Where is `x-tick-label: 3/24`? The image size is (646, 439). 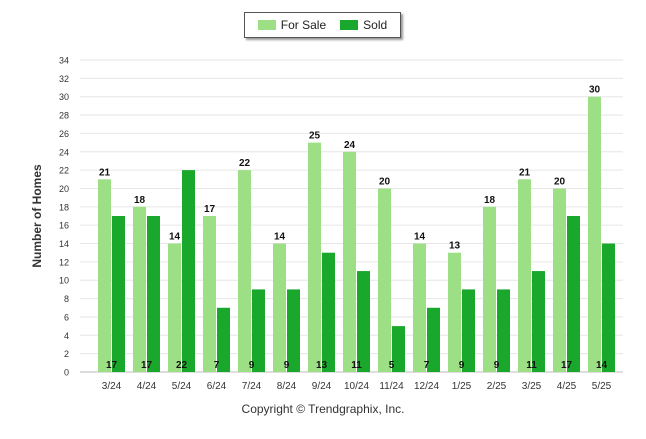
x-tick-label: 3/24 is located at coordinates (112, 386).